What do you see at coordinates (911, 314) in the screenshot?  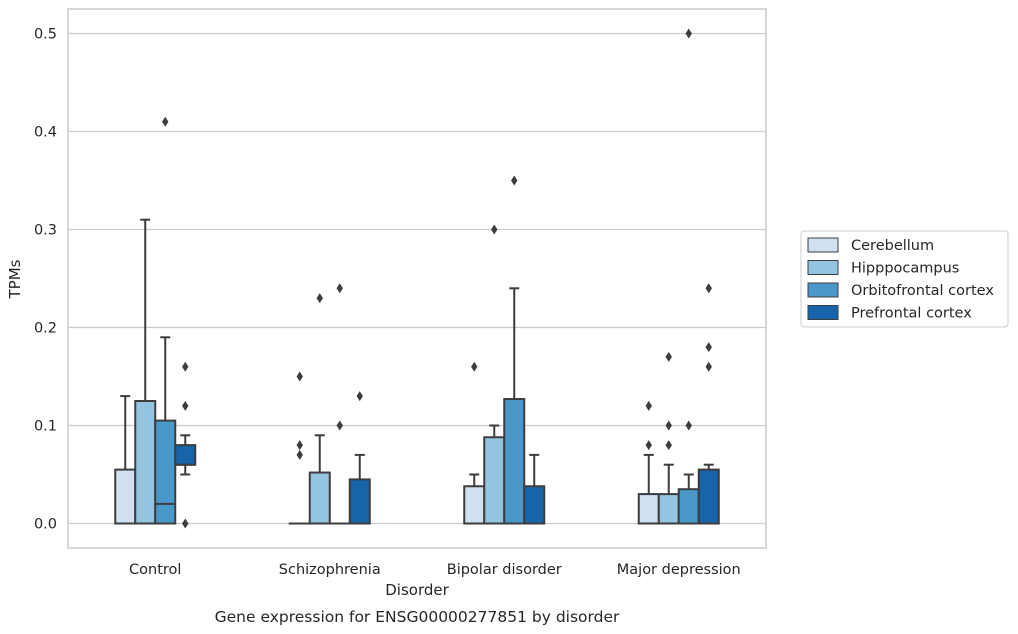 I see `legend-label: Prefrontal cortex` at bounding box center [911, 314].